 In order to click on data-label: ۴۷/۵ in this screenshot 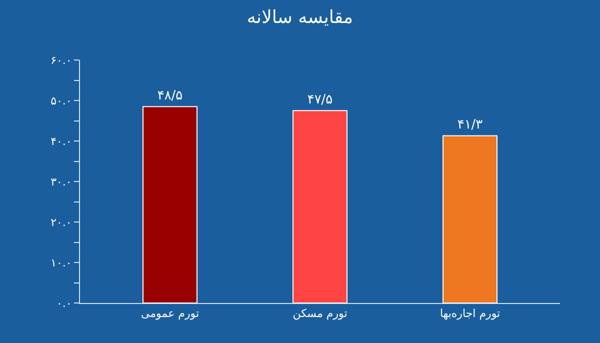, I will do `click(320, 100)`.